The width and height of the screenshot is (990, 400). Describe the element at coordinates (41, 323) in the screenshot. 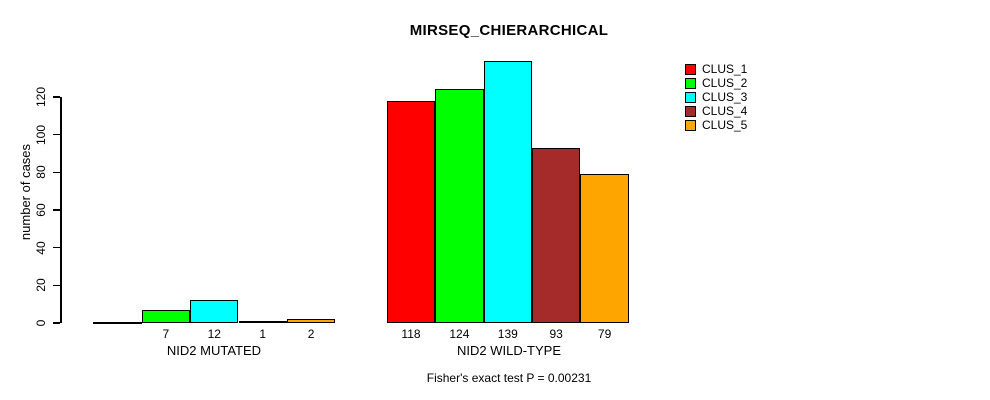

I see `y-tick-label: 0` at that location.